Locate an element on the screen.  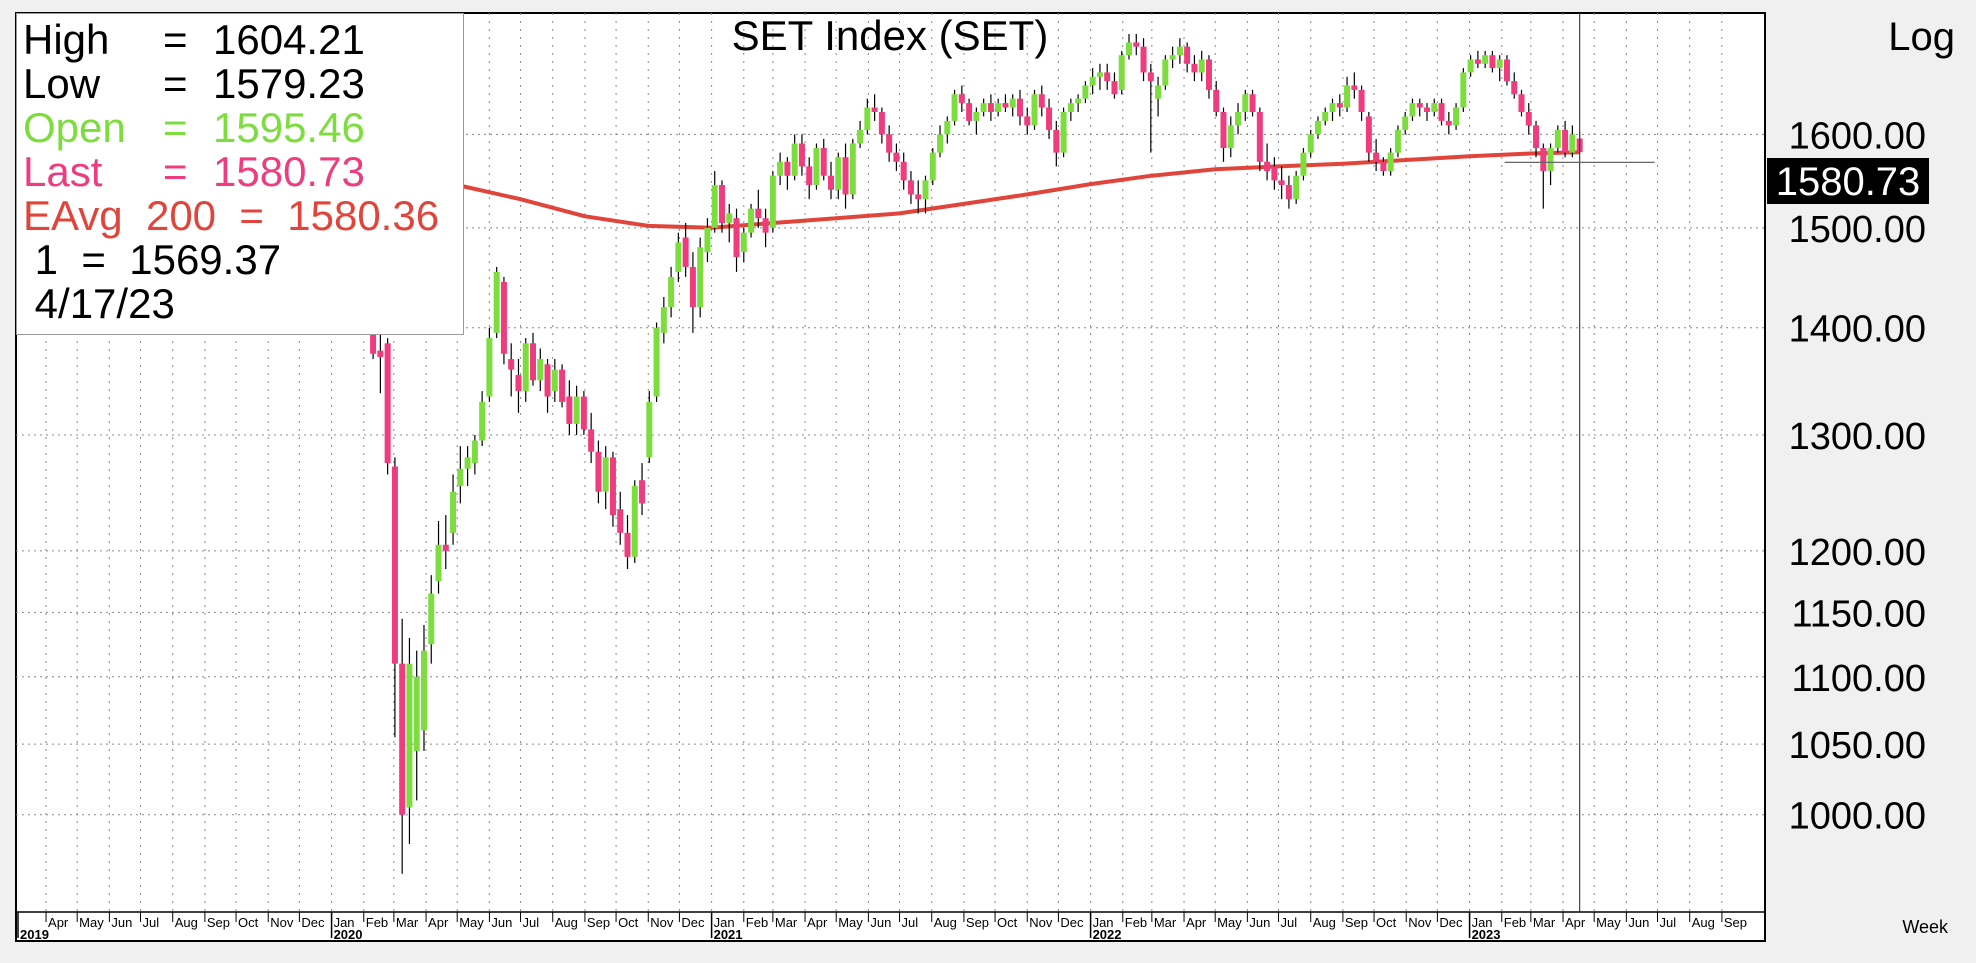
y-tick-label: 1100.00 is located at coordinates (1858, 679).